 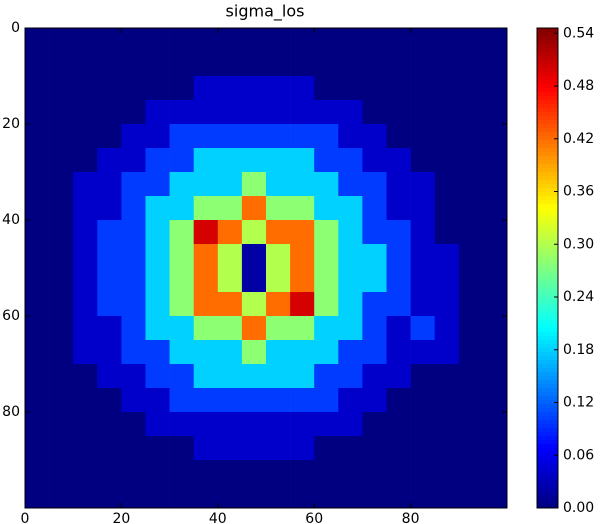 What do you see at coordinates (218, 517) in the screenshot?
I see `x-tick-label: 40` at bounding box center [218, 517].